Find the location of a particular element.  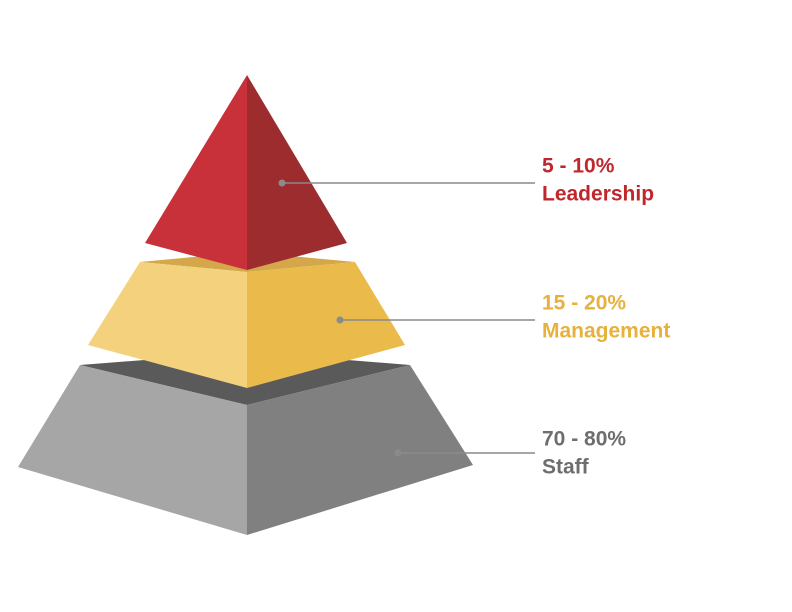

management-tier is located at coordinates (246, 320).